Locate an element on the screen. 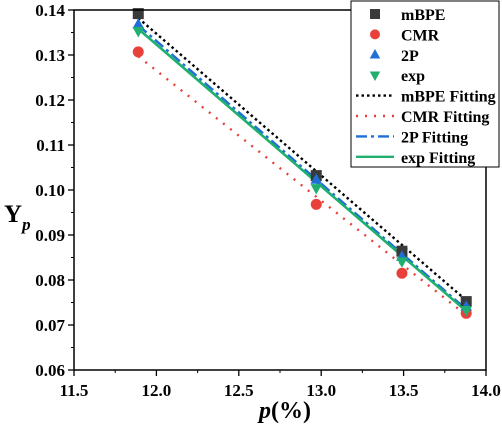 Image resolution: width=502 pixels, height=434 pixels. legend-label-mbpe-fitting: mBPE Fitting is located at coordinates (448, 97).